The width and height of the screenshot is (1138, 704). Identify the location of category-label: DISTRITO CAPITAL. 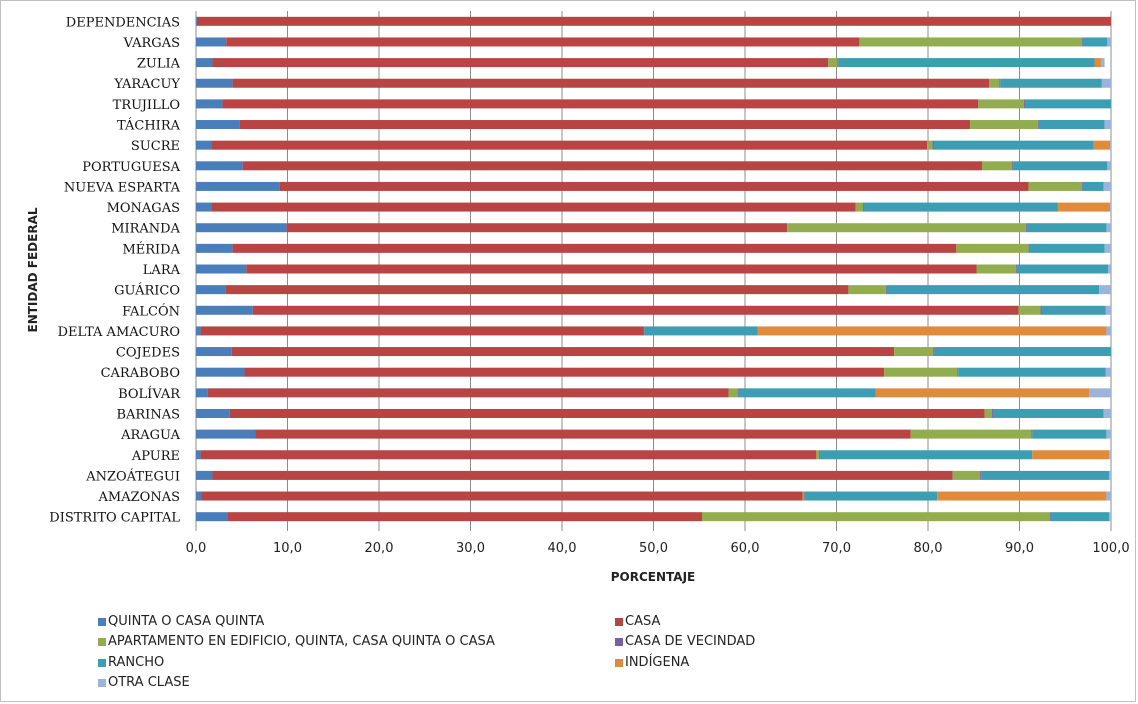
(114, 518).